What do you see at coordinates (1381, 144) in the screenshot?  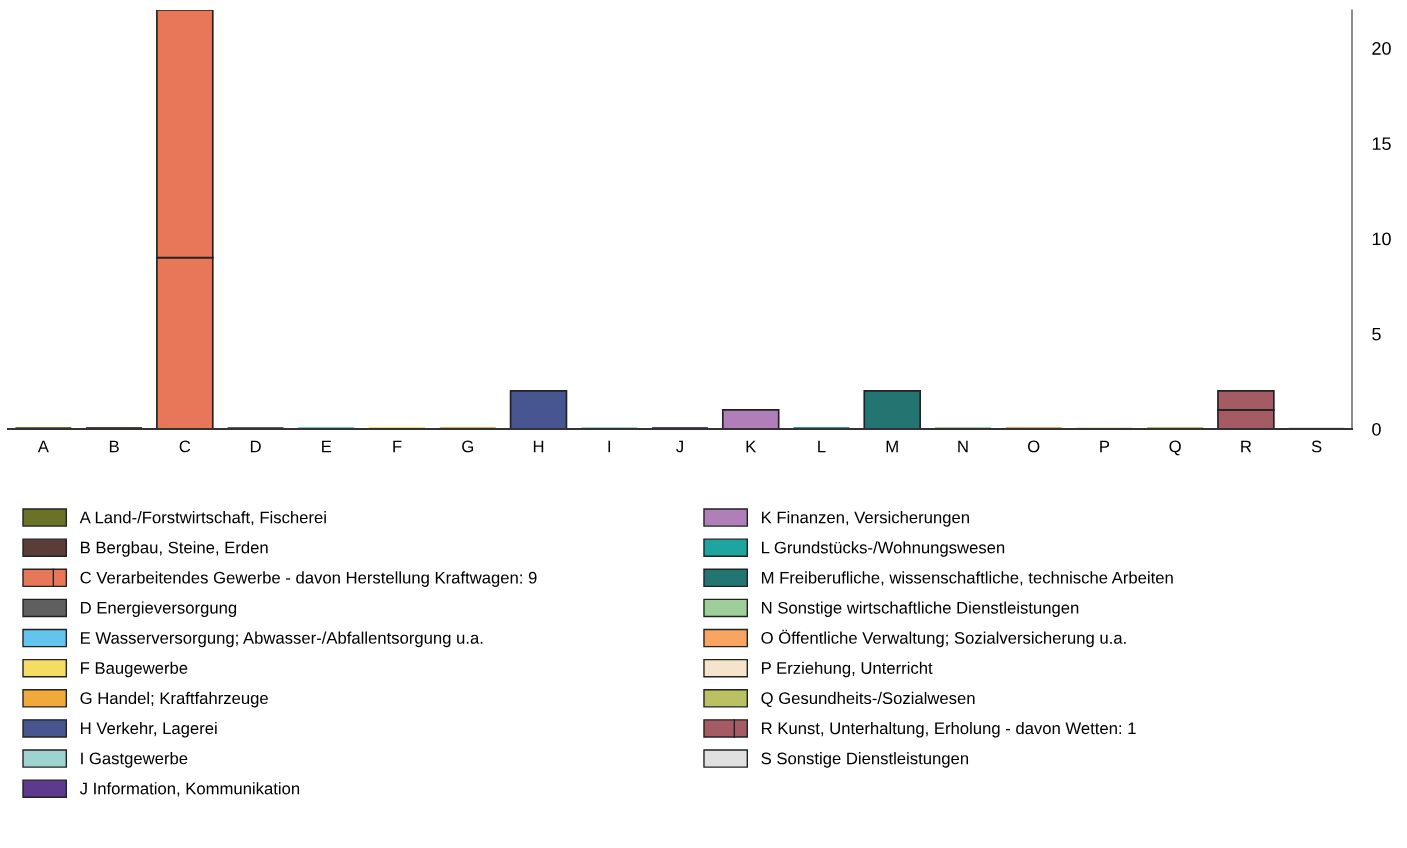 I see `y-tick-label: 15` at bounding box center [1381, 144].